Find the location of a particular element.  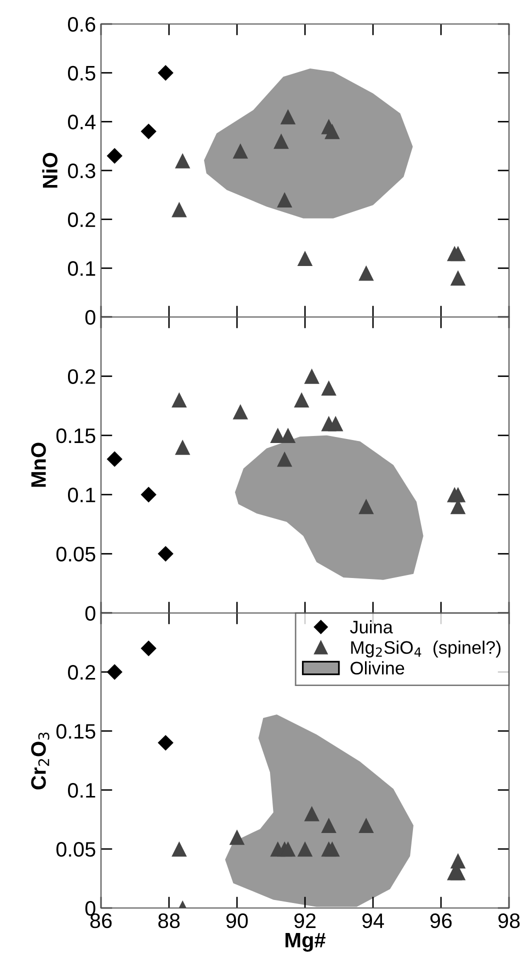

x-tick-label: 98 is located at coordinates (509, 920).